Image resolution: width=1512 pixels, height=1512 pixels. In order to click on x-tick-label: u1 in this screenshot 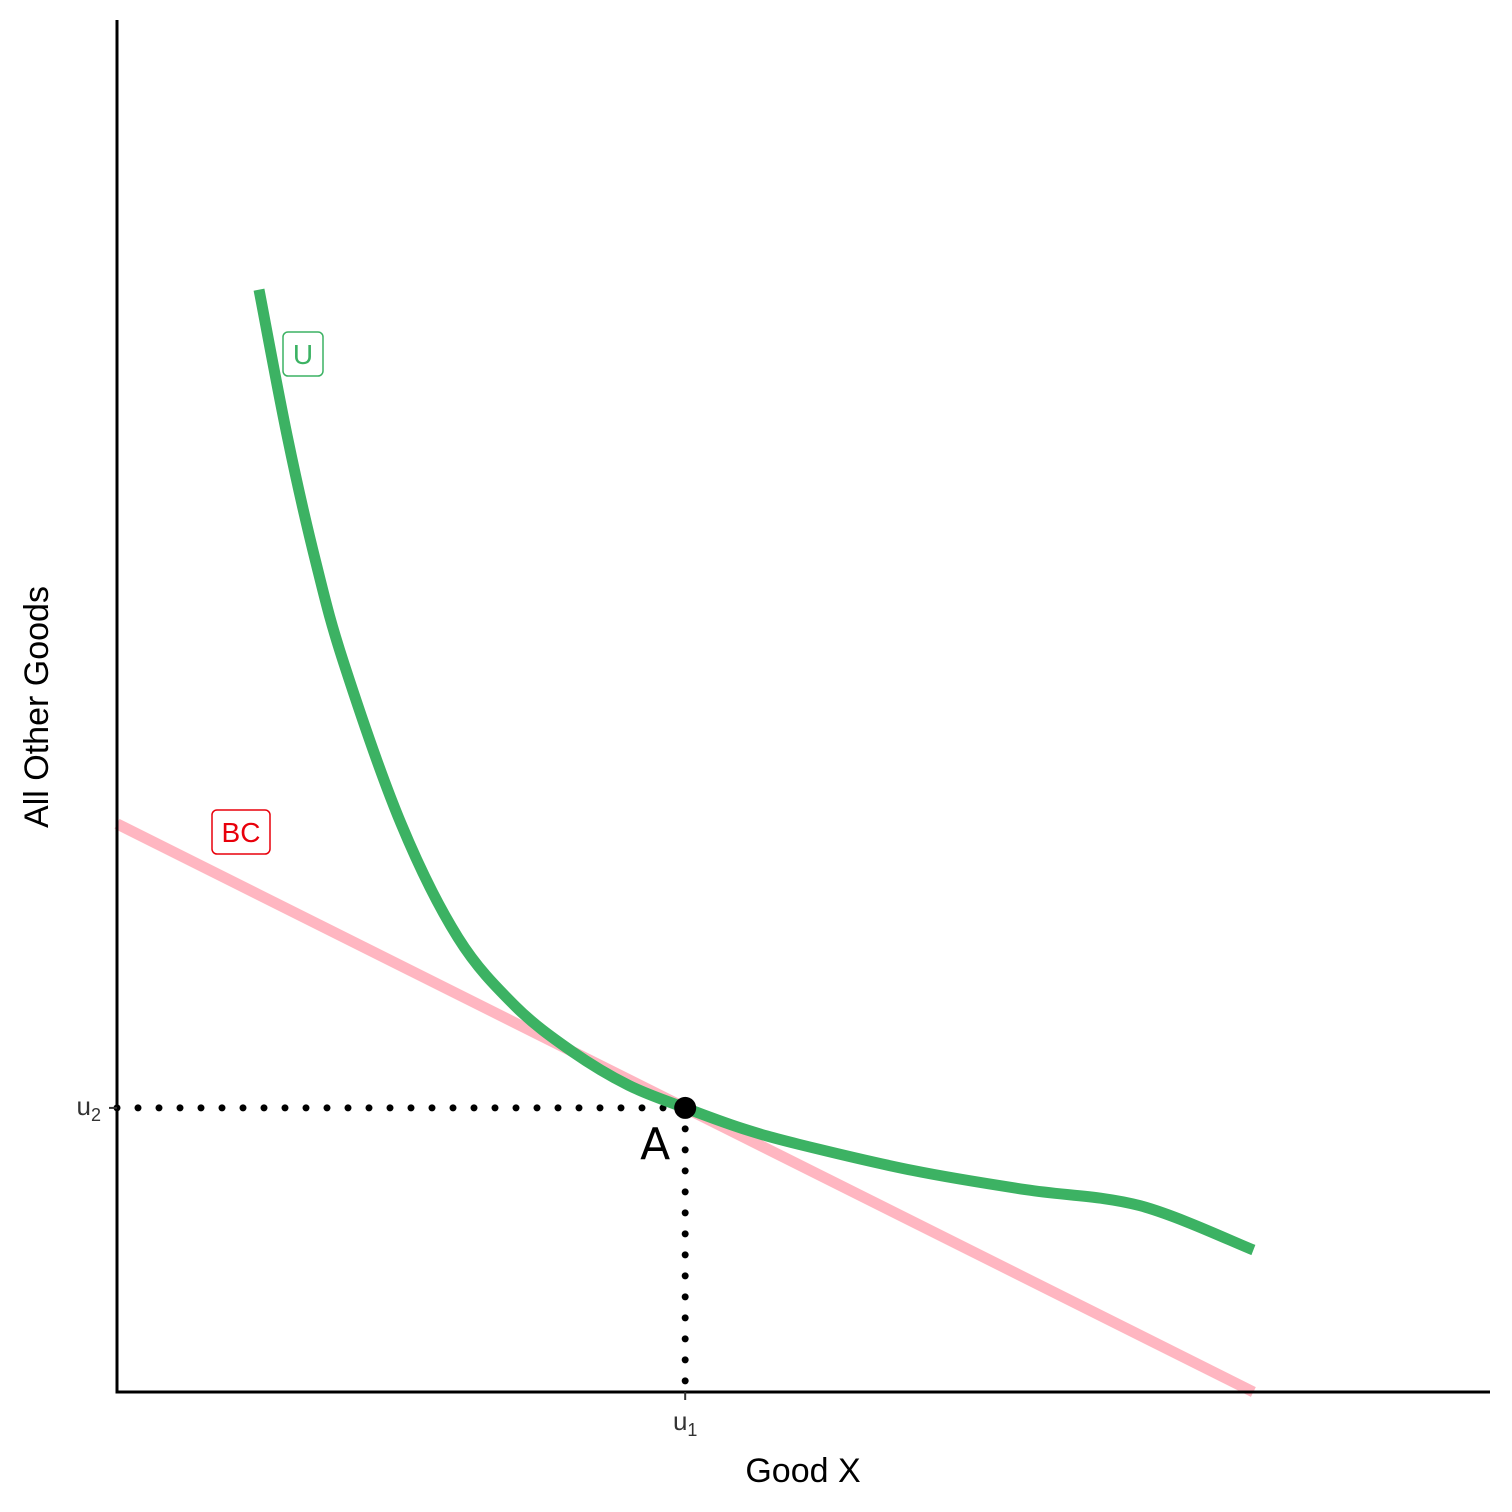, I will do `click(685, 1423)`.